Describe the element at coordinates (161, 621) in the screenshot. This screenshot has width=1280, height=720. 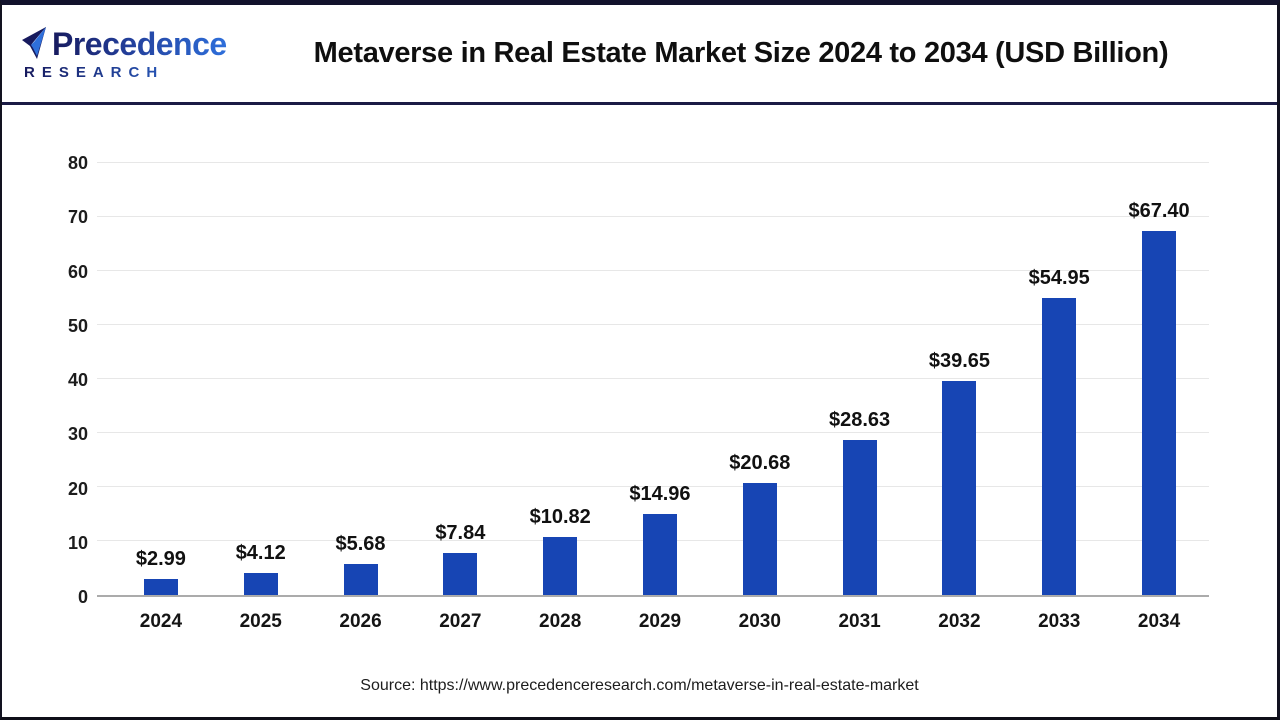
I see `x-tick-label: 2024` at that location.